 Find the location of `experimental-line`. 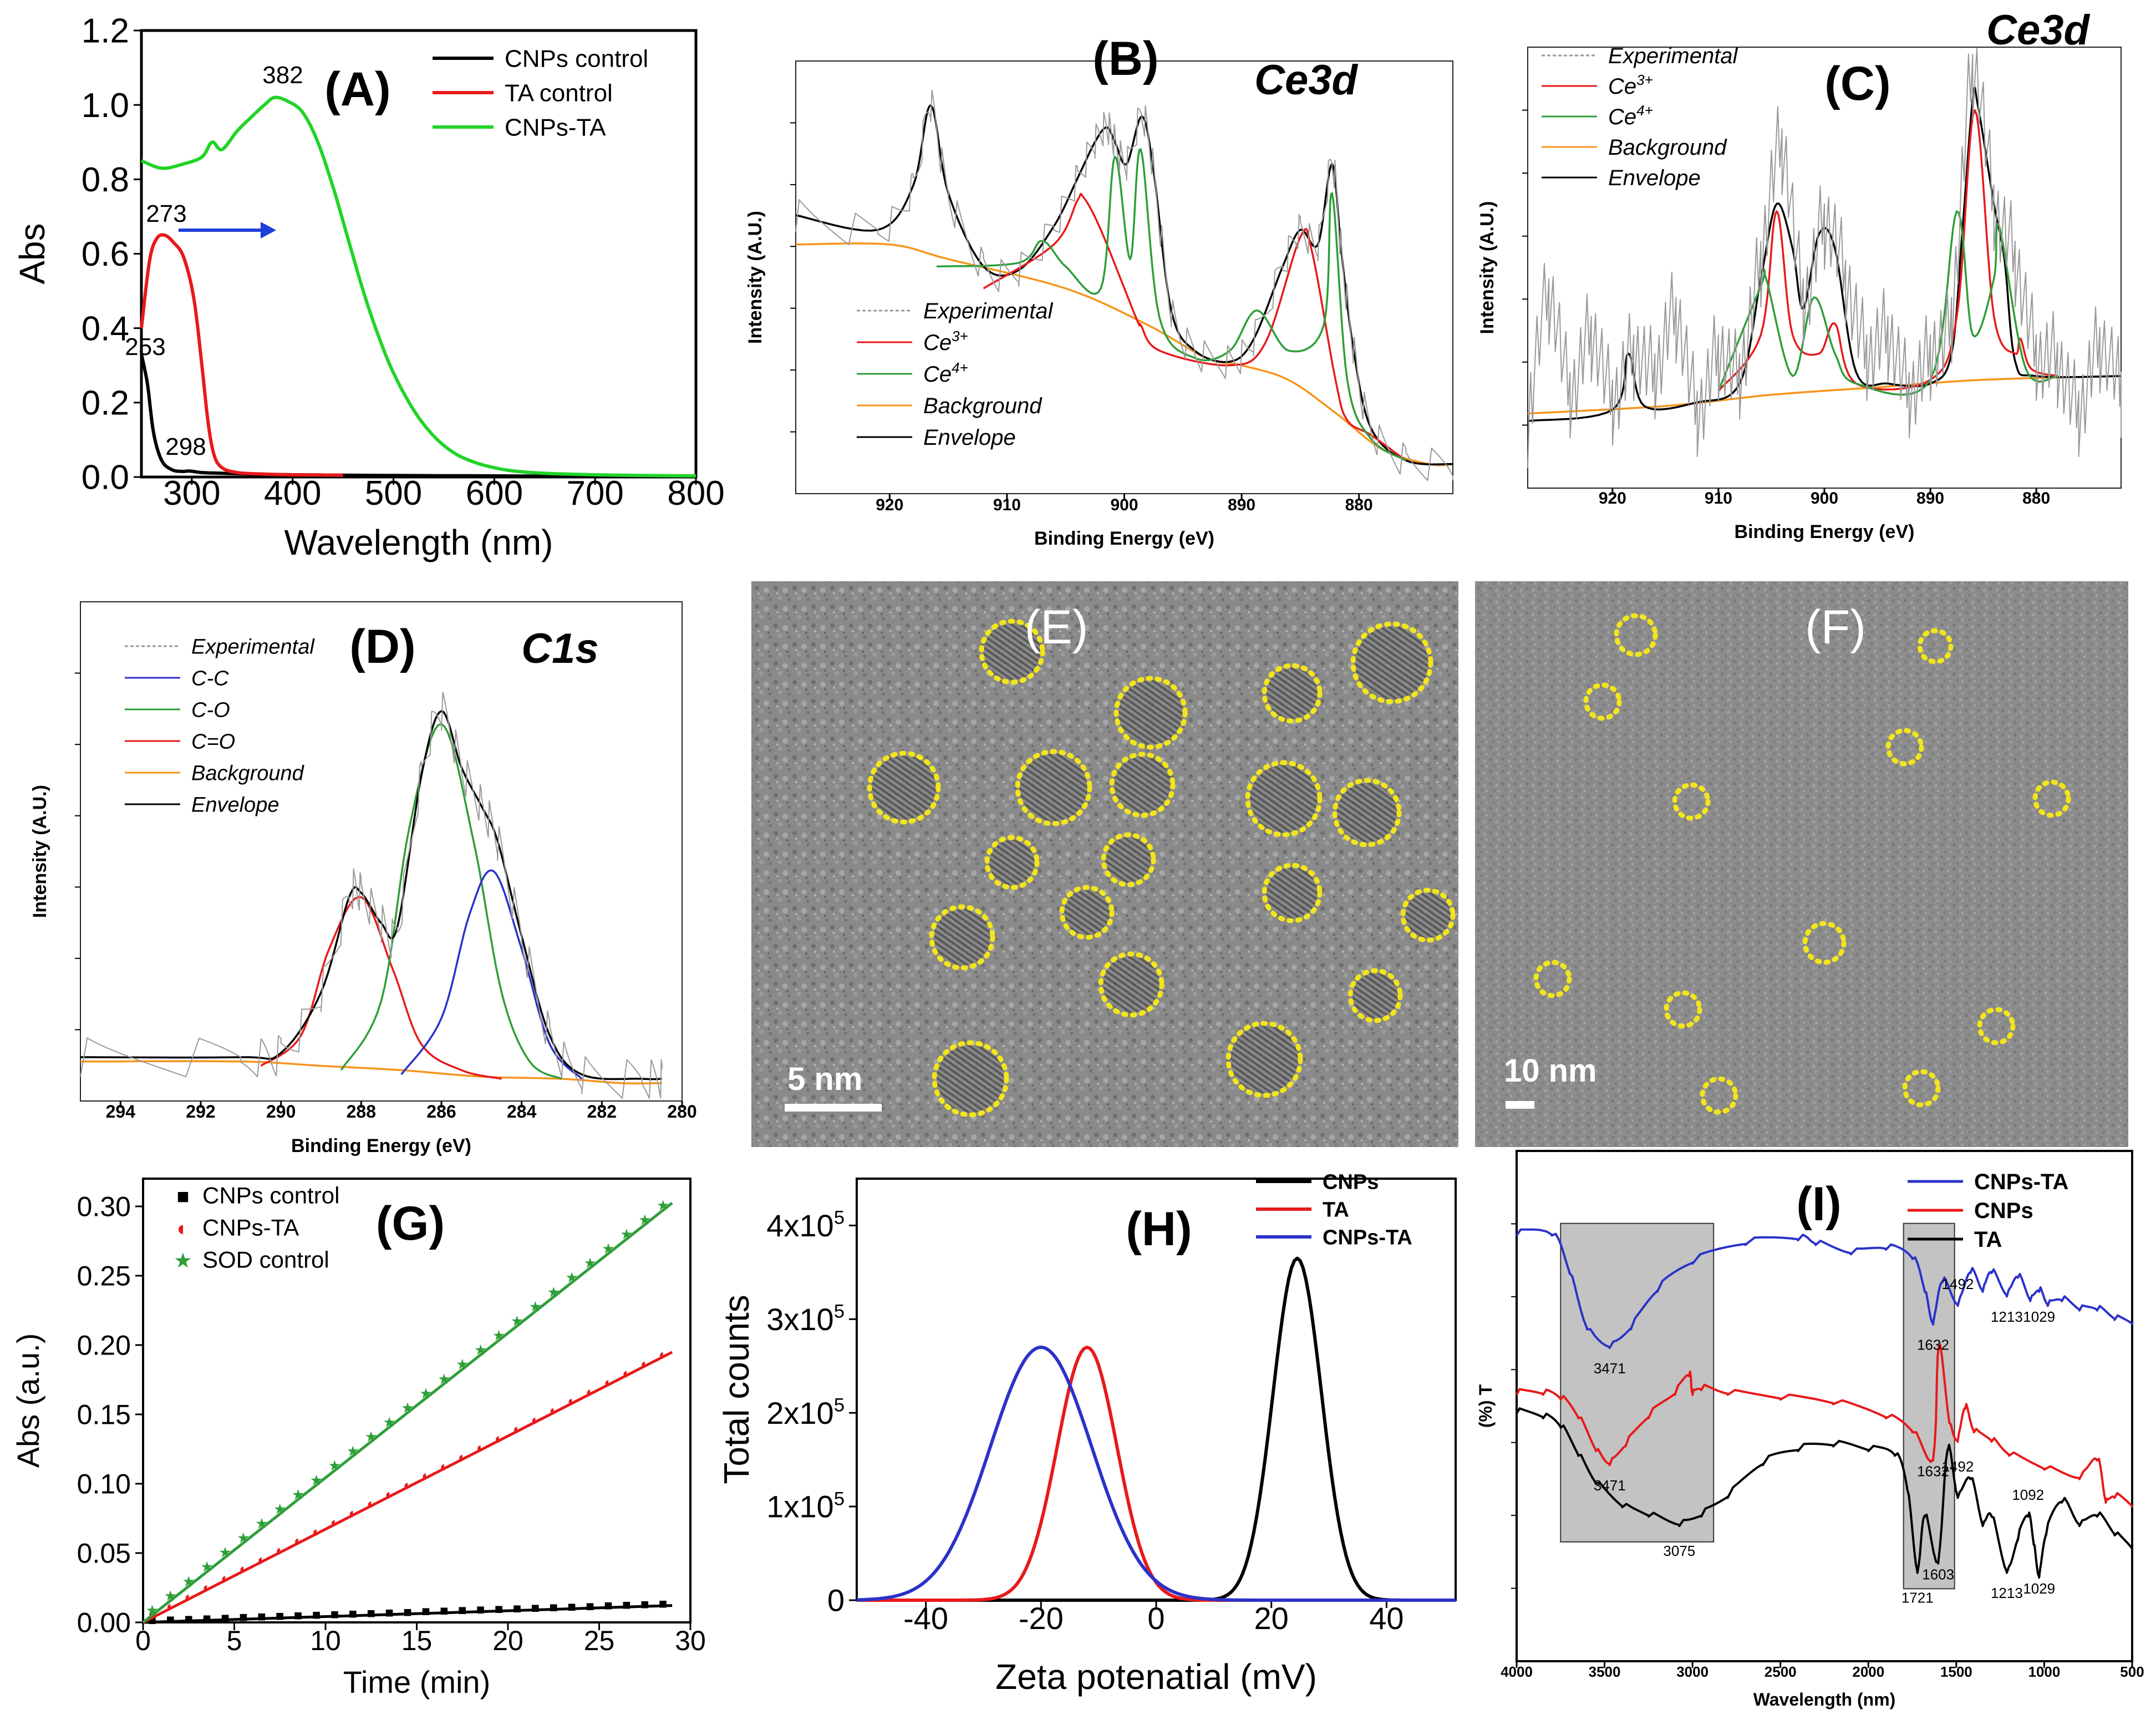

experimental-line is located at coordinates (1124, 285).